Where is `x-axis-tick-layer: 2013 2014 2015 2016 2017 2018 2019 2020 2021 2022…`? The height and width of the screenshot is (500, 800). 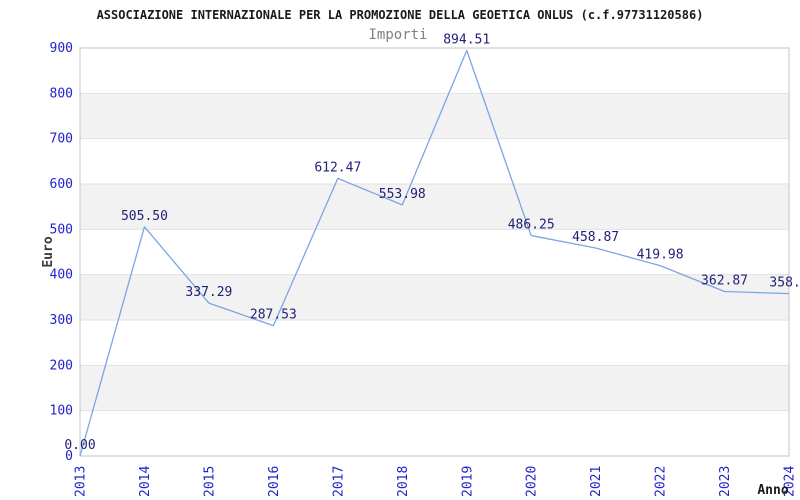
x-axis-tick-layer: 2013 2014 2015 2016 2017 2018 2019 2020 2021 2022… is located at coordinates (436, 481).